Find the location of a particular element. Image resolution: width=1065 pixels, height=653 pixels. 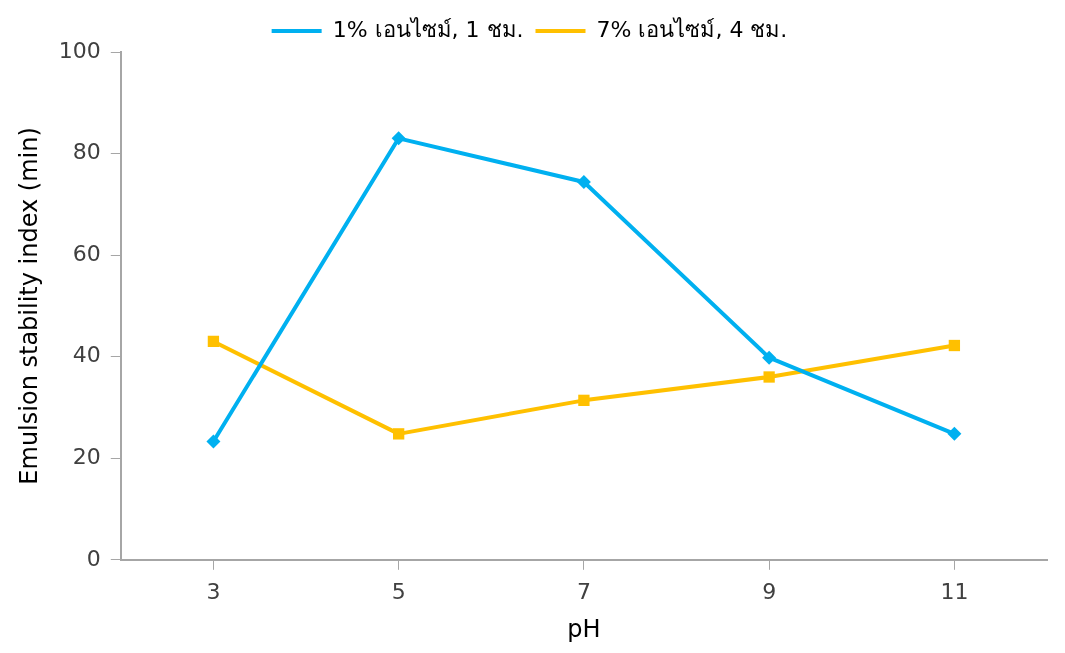

x-axis-title: pH is located at coordinates (584, 628).